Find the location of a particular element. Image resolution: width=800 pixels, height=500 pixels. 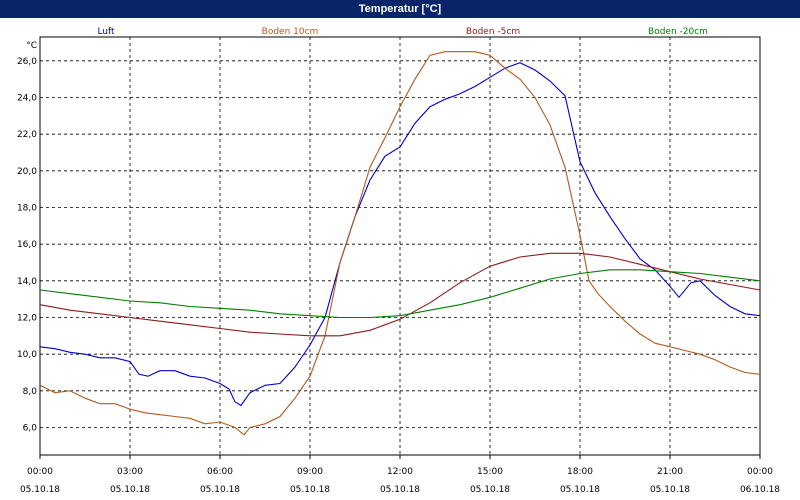

y-tick-label: 26,0 is located at coordinates (27, 62).